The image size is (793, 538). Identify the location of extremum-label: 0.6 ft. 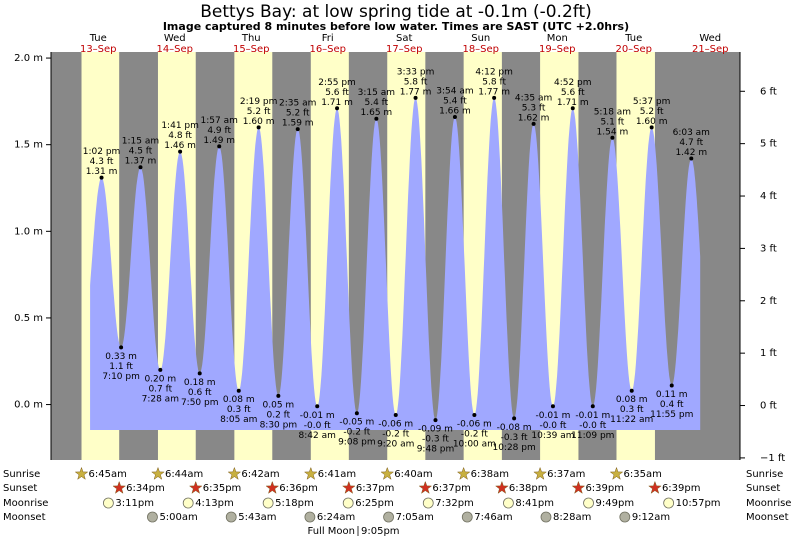
(200, 393).